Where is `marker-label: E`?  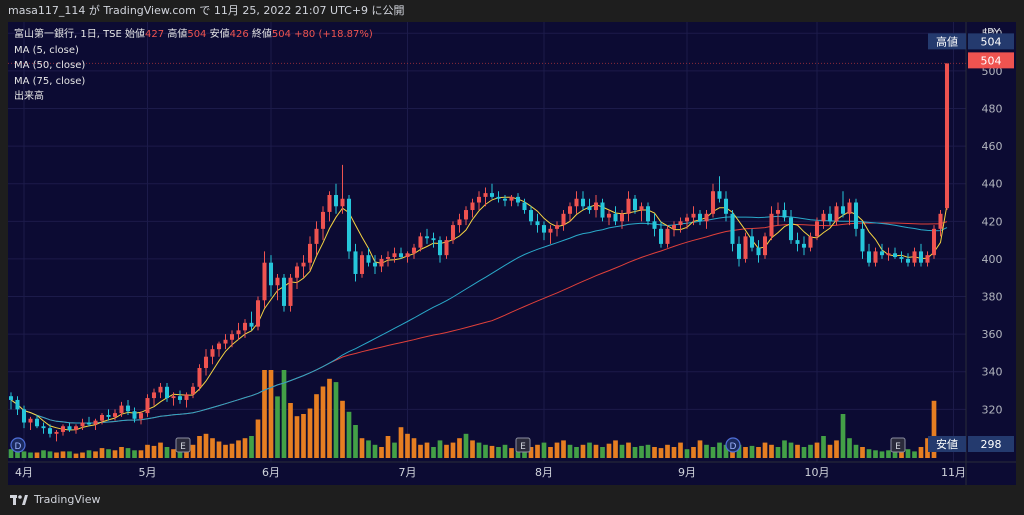
marker-label: E is located at coordinates (523, 447).